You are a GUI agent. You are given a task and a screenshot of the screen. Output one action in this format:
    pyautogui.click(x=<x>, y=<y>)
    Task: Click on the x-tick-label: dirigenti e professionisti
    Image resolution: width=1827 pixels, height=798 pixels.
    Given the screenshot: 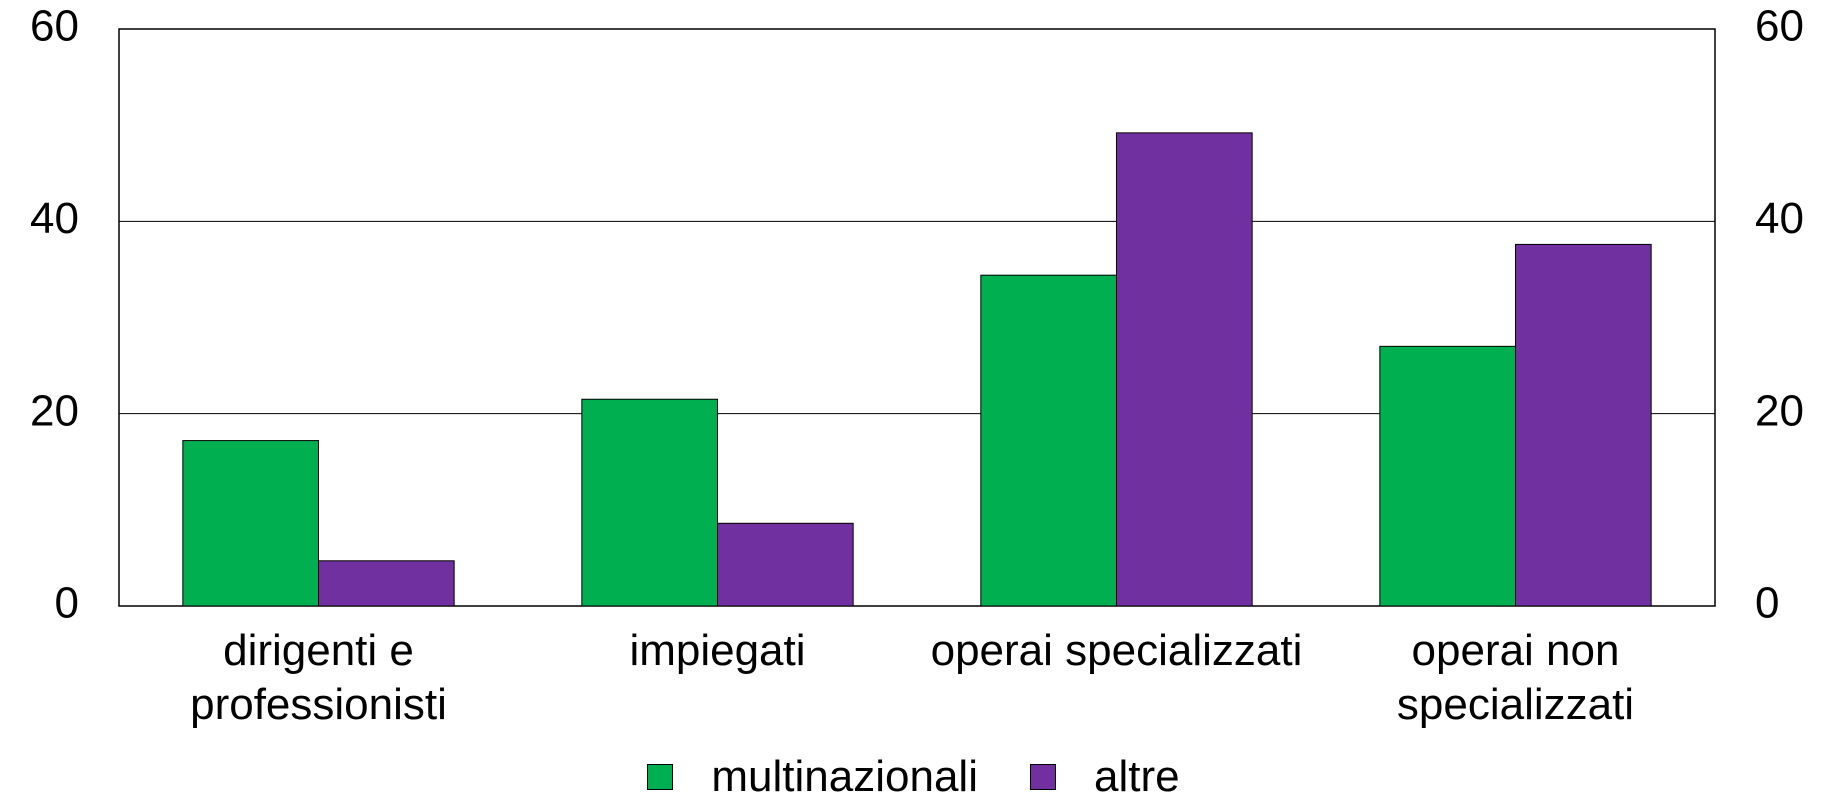 What is the action you would take?
    pyautogui.click(x=318, y=677)
    